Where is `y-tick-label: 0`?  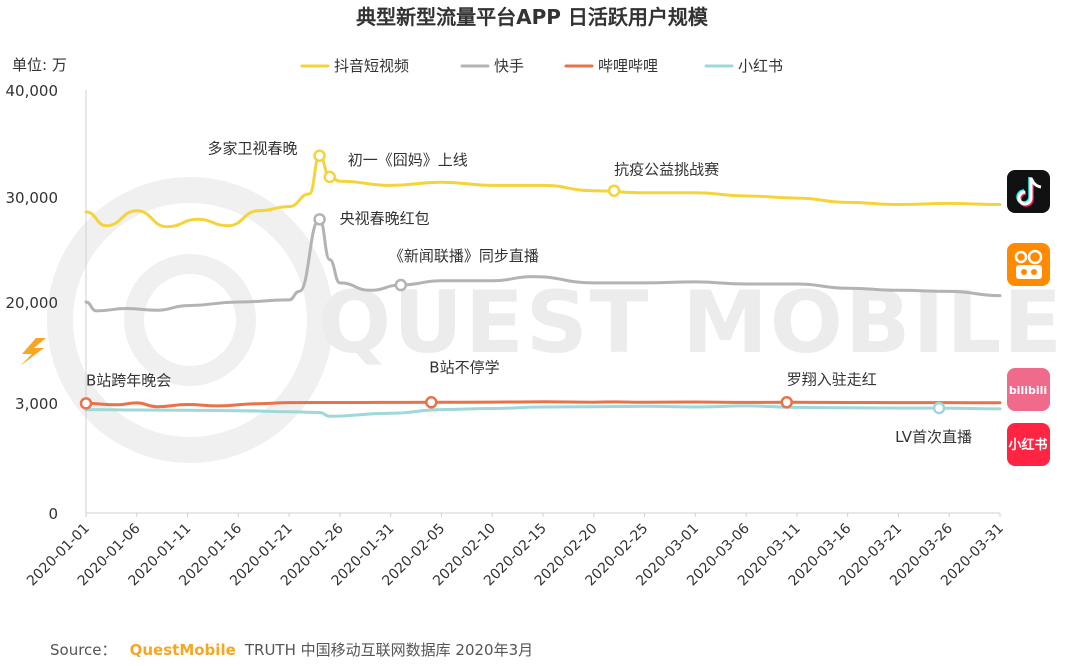 y-tick-label: 0 is located at coordinates (53, 514).